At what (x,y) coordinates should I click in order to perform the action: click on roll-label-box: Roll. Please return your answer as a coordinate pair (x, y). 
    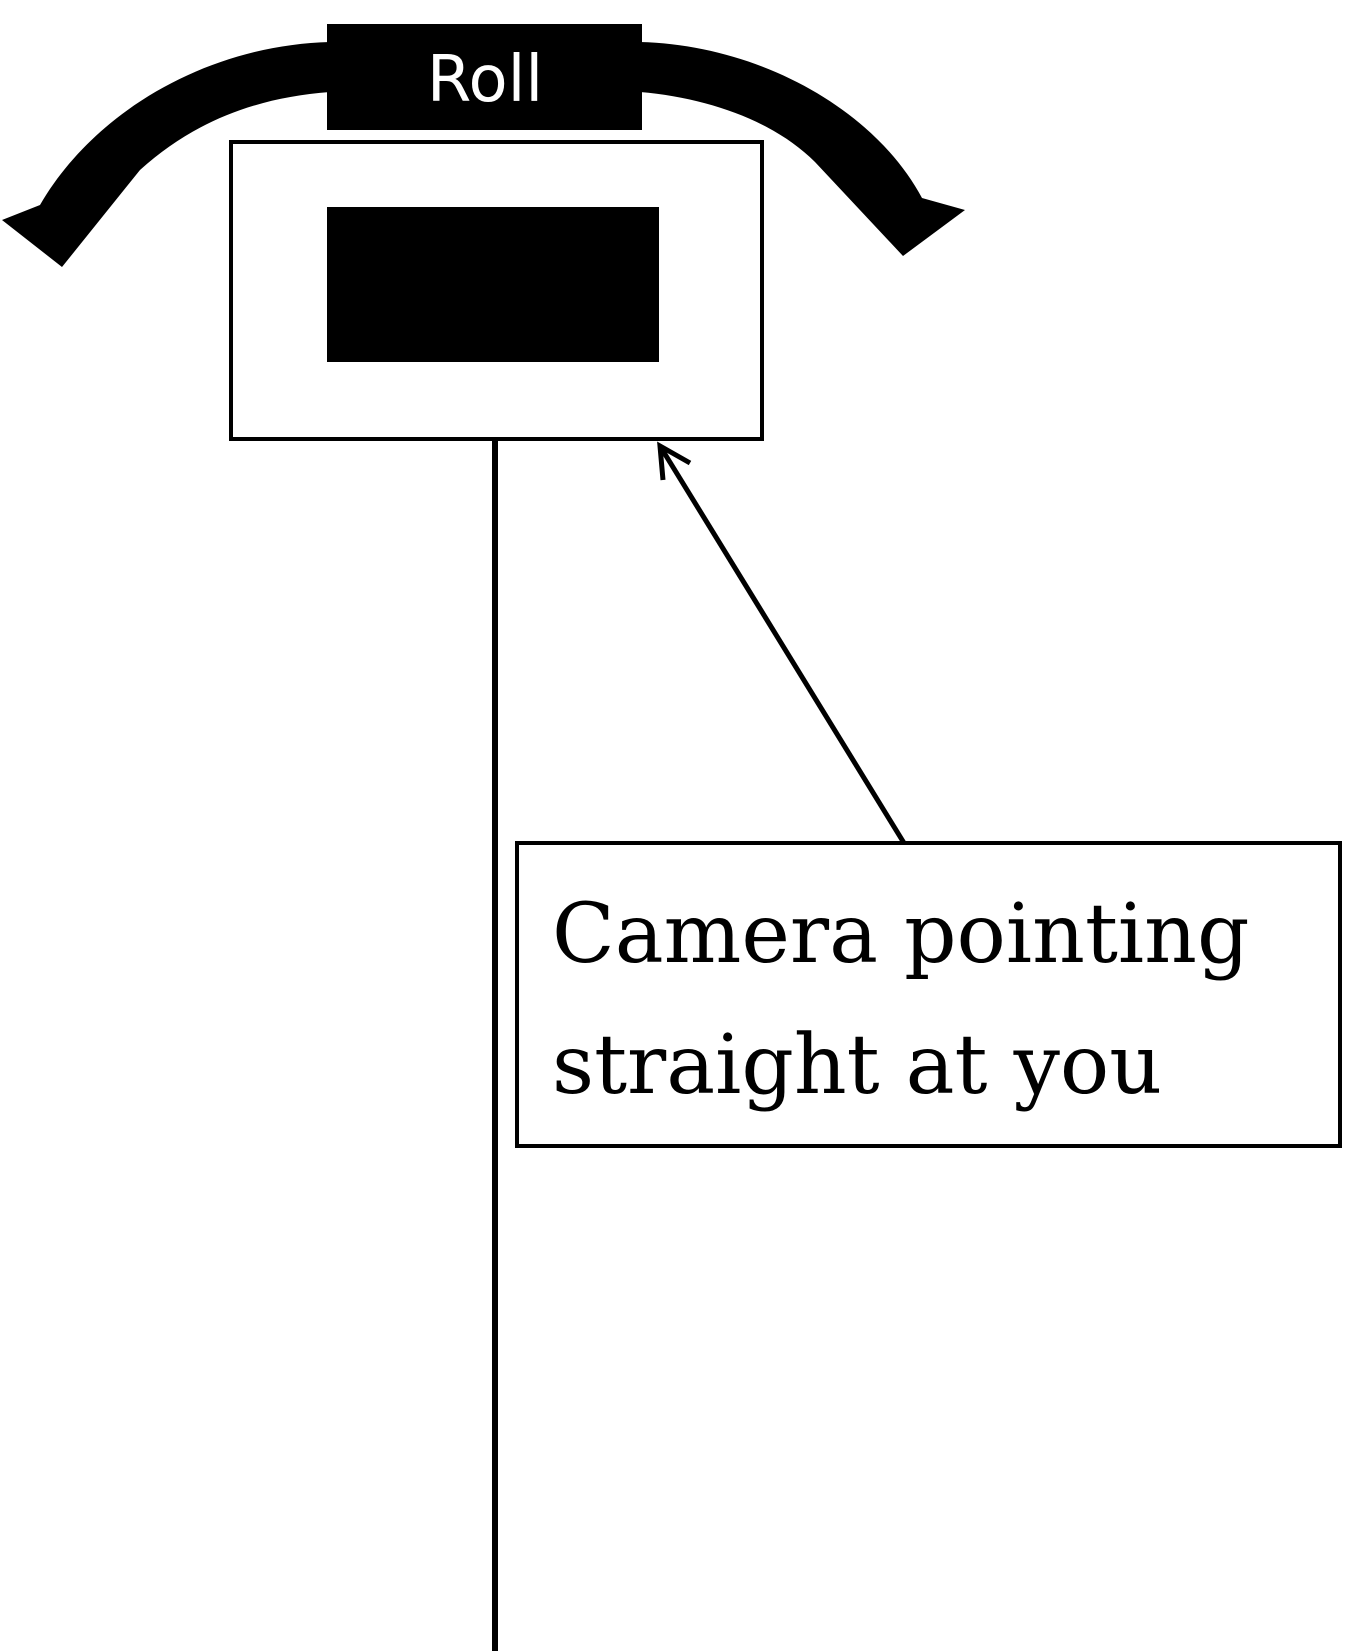
    Looking at the image, I should click on (484, 77).